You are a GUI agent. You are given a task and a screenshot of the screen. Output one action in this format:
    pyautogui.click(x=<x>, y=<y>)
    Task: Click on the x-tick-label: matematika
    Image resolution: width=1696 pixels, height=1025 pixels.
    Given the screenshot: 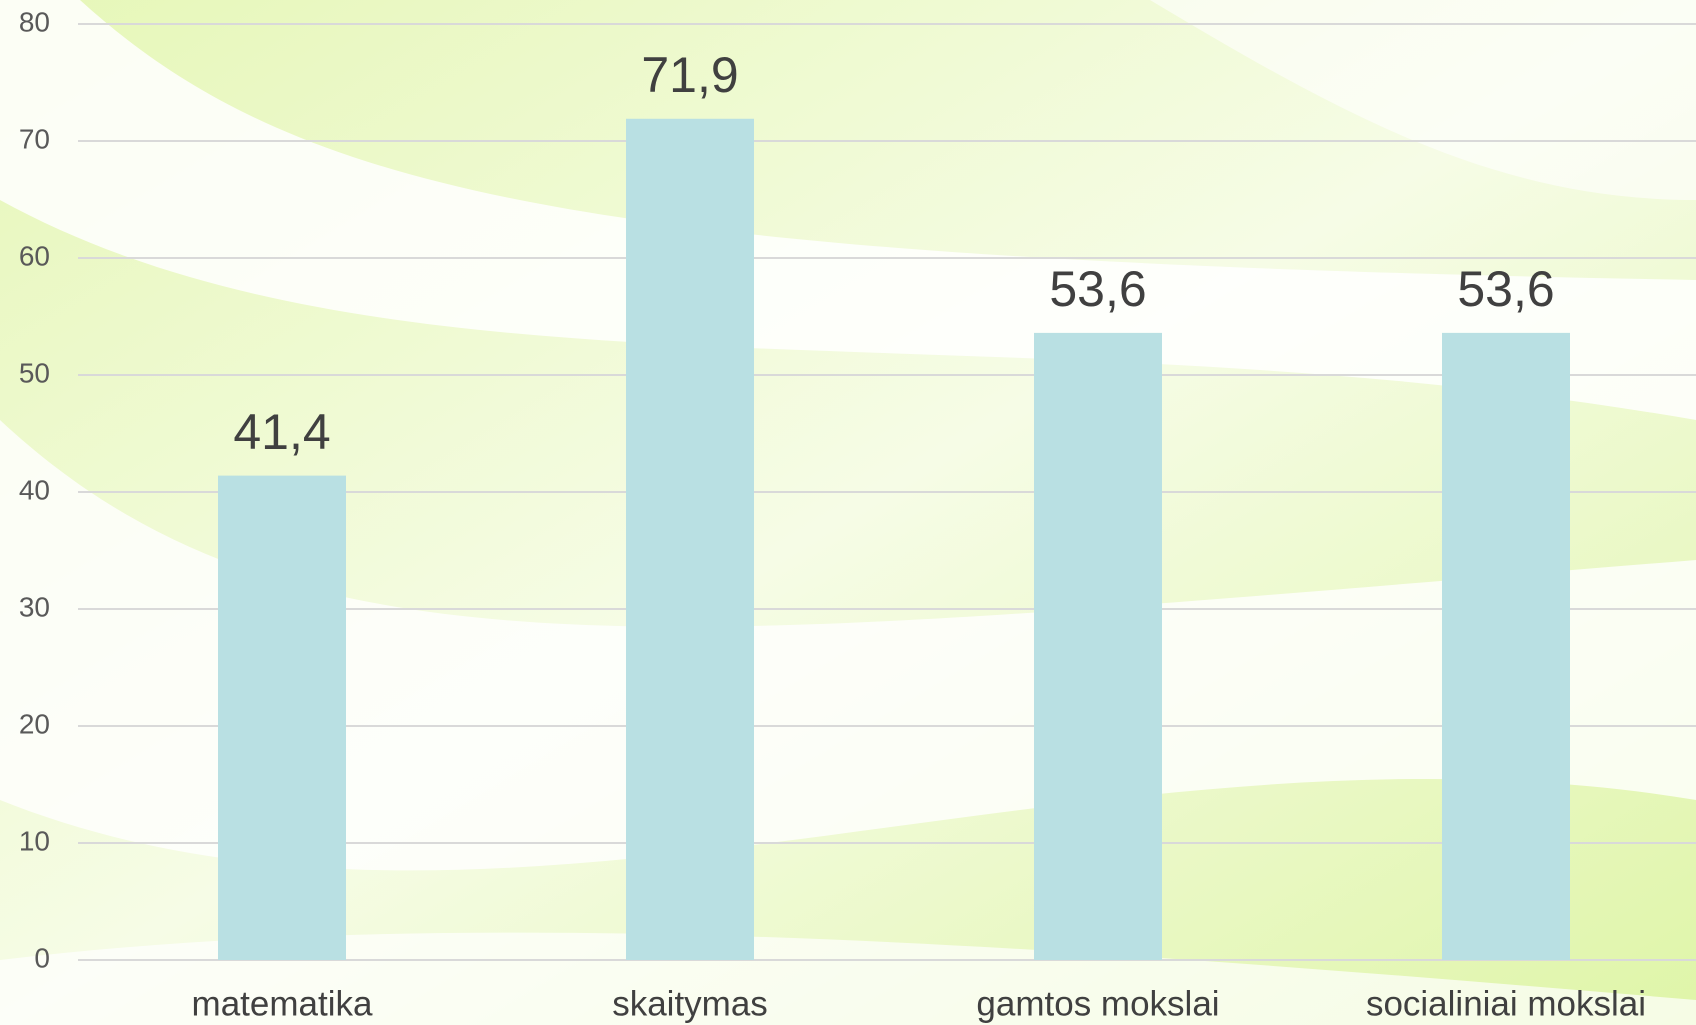 What is the action you would take?
    pyautogui.click(x=282, y=1003)
    